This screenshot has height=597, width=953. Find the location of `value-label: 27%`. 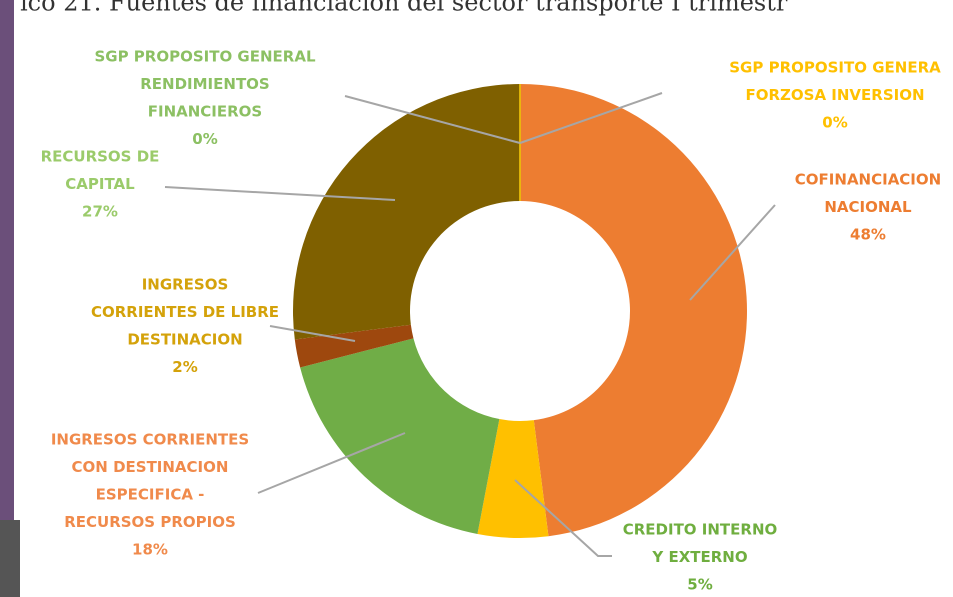

value-label: 27% is located at coordinates (100, 212).